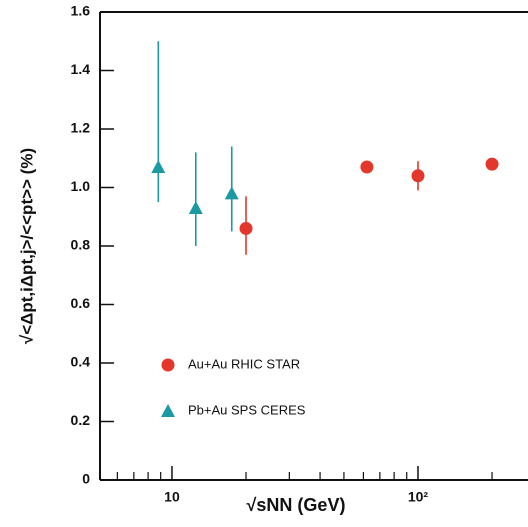 This screenshot has width=528, height=527. Describe the element at coordinates (81, 245) in the screenshot. I see `y-tick-label: 0.8` at that location.